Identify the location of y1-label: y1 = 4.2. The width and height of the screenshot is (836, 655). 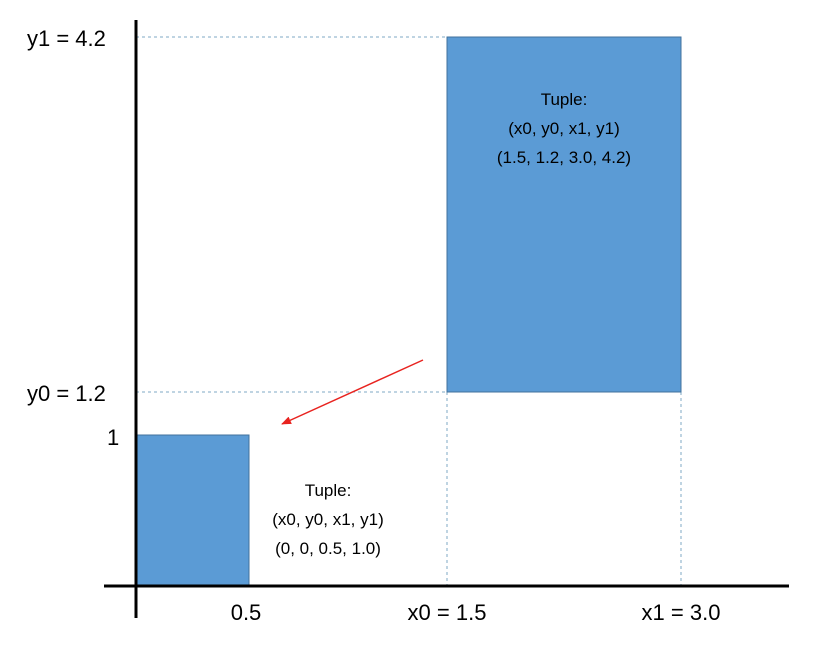
(66, 38).